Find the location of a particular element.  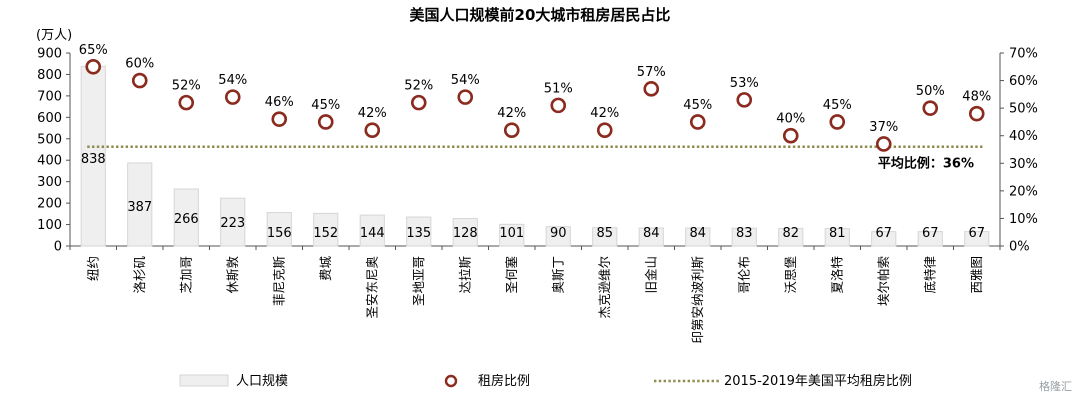

rent-ratio-label: 60% is located at coordinates (139, 64).